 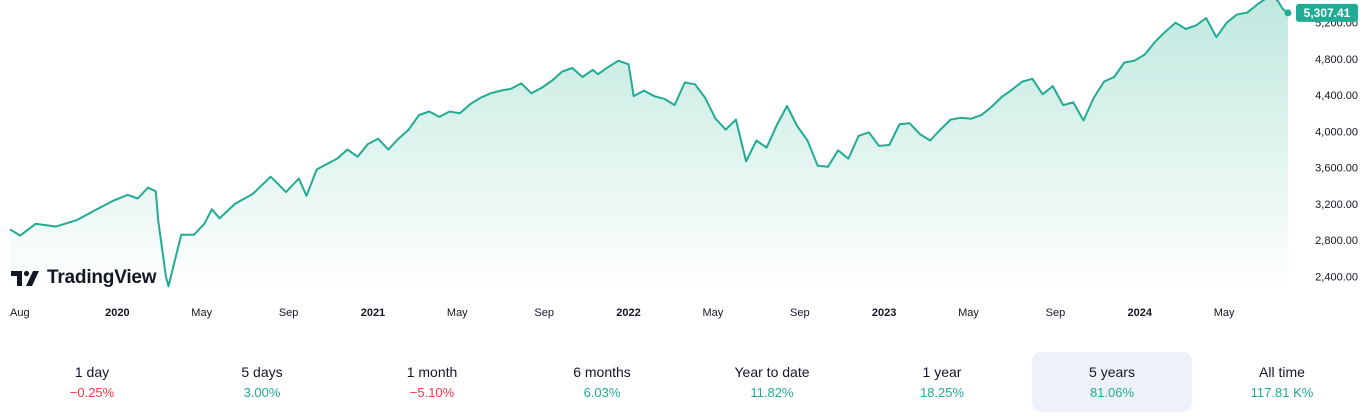 What do you see at coordinates (1336, 277) in the screenshot?
I see `y-axis-tick: 2,400.00` at bounding box center [1336, 277].